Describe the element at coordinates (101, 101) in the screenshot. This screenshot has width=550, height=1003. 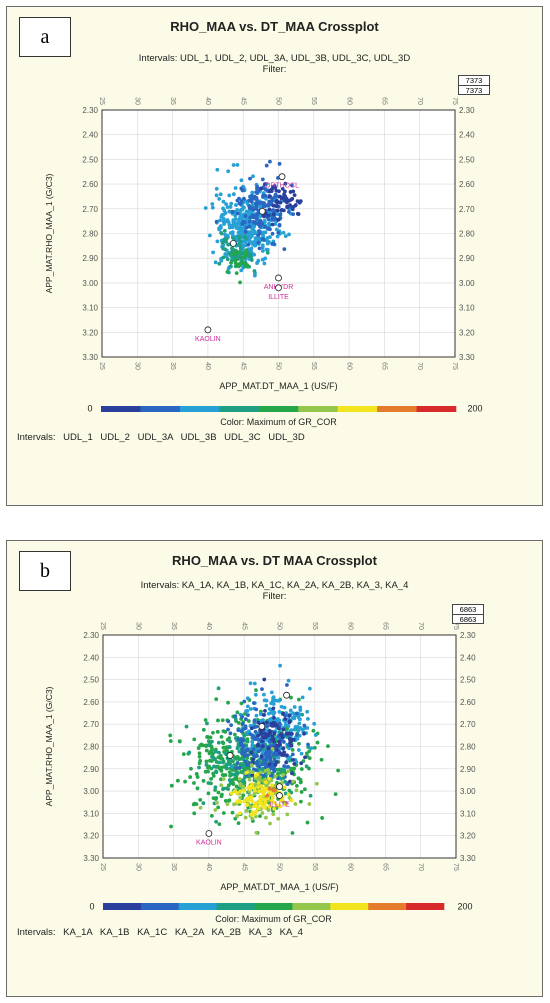
I see `x-tick-label-top: 25` at that location.